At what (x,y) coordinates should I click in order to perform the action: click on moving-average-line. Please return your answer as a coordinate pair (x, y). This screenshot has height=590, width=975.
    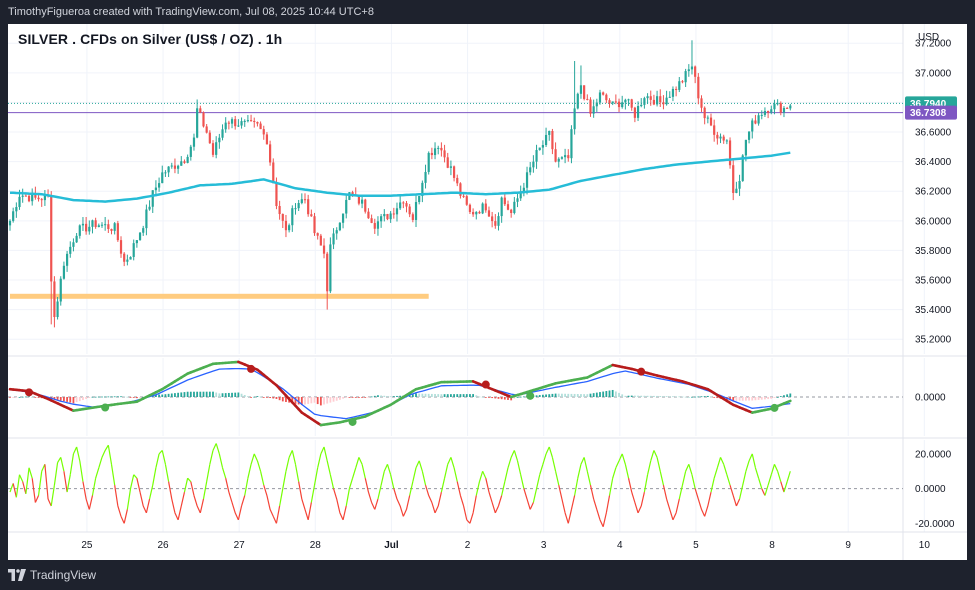
    Looking at the image, I should click on (400, 177).